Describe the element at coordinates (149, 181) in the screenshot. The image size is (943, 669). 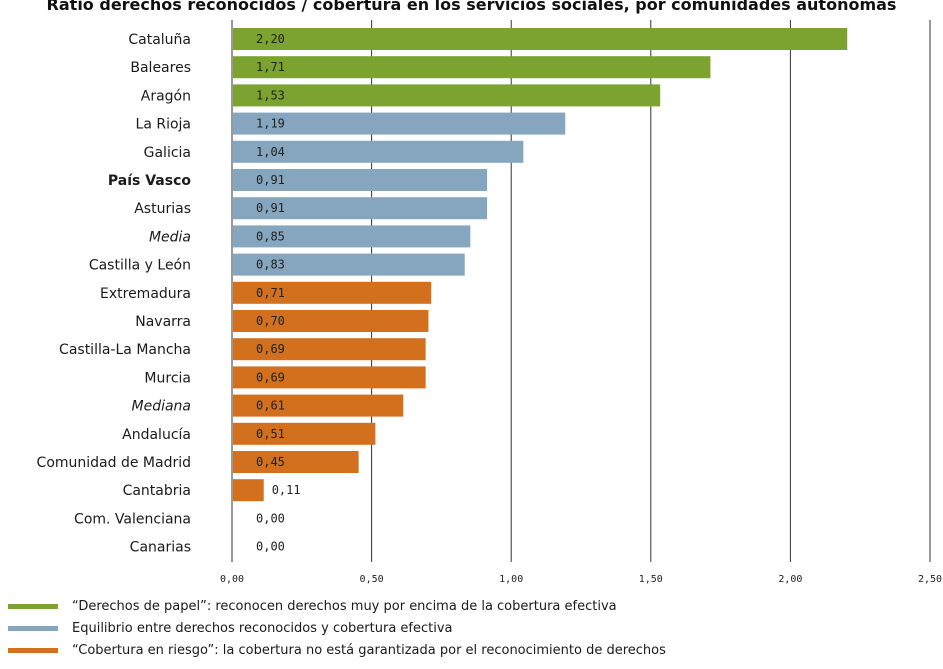
I see `category-label: País Vasco` at that location.